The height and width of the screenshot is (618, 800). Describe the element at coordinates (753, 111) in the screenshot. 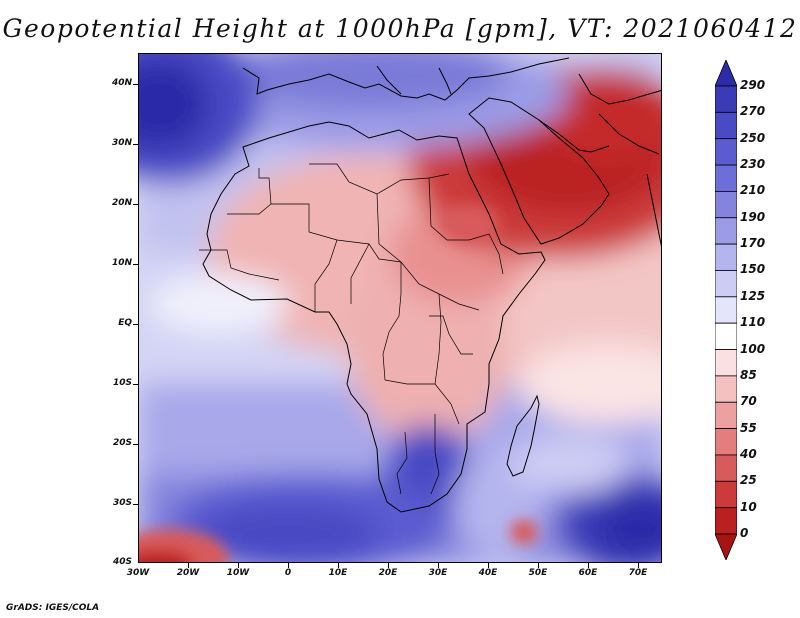

I see `colorbar-label: 270` at that location.